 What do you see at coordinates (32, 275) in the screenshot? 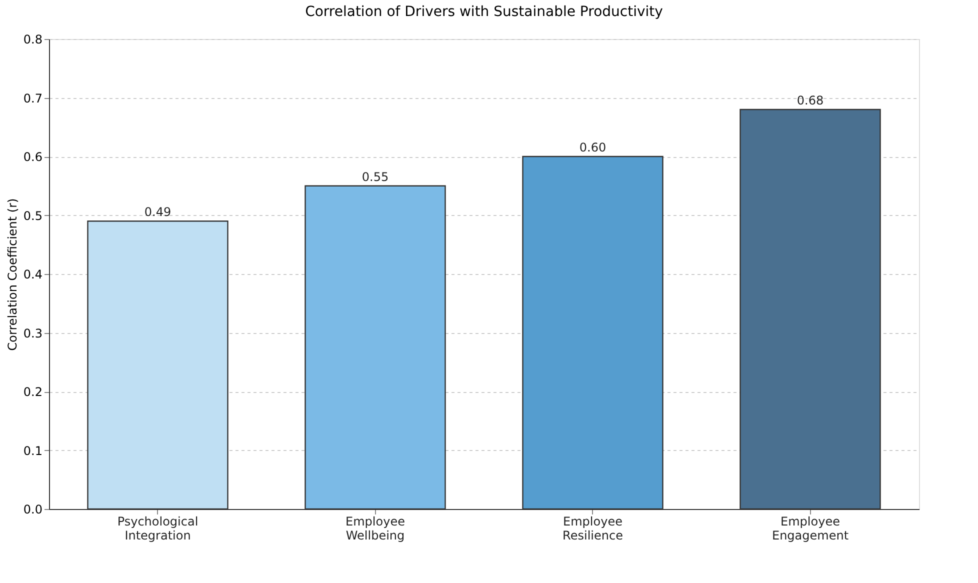
I see `y-tick-label: 0.4` at bounding box center [32, 275].